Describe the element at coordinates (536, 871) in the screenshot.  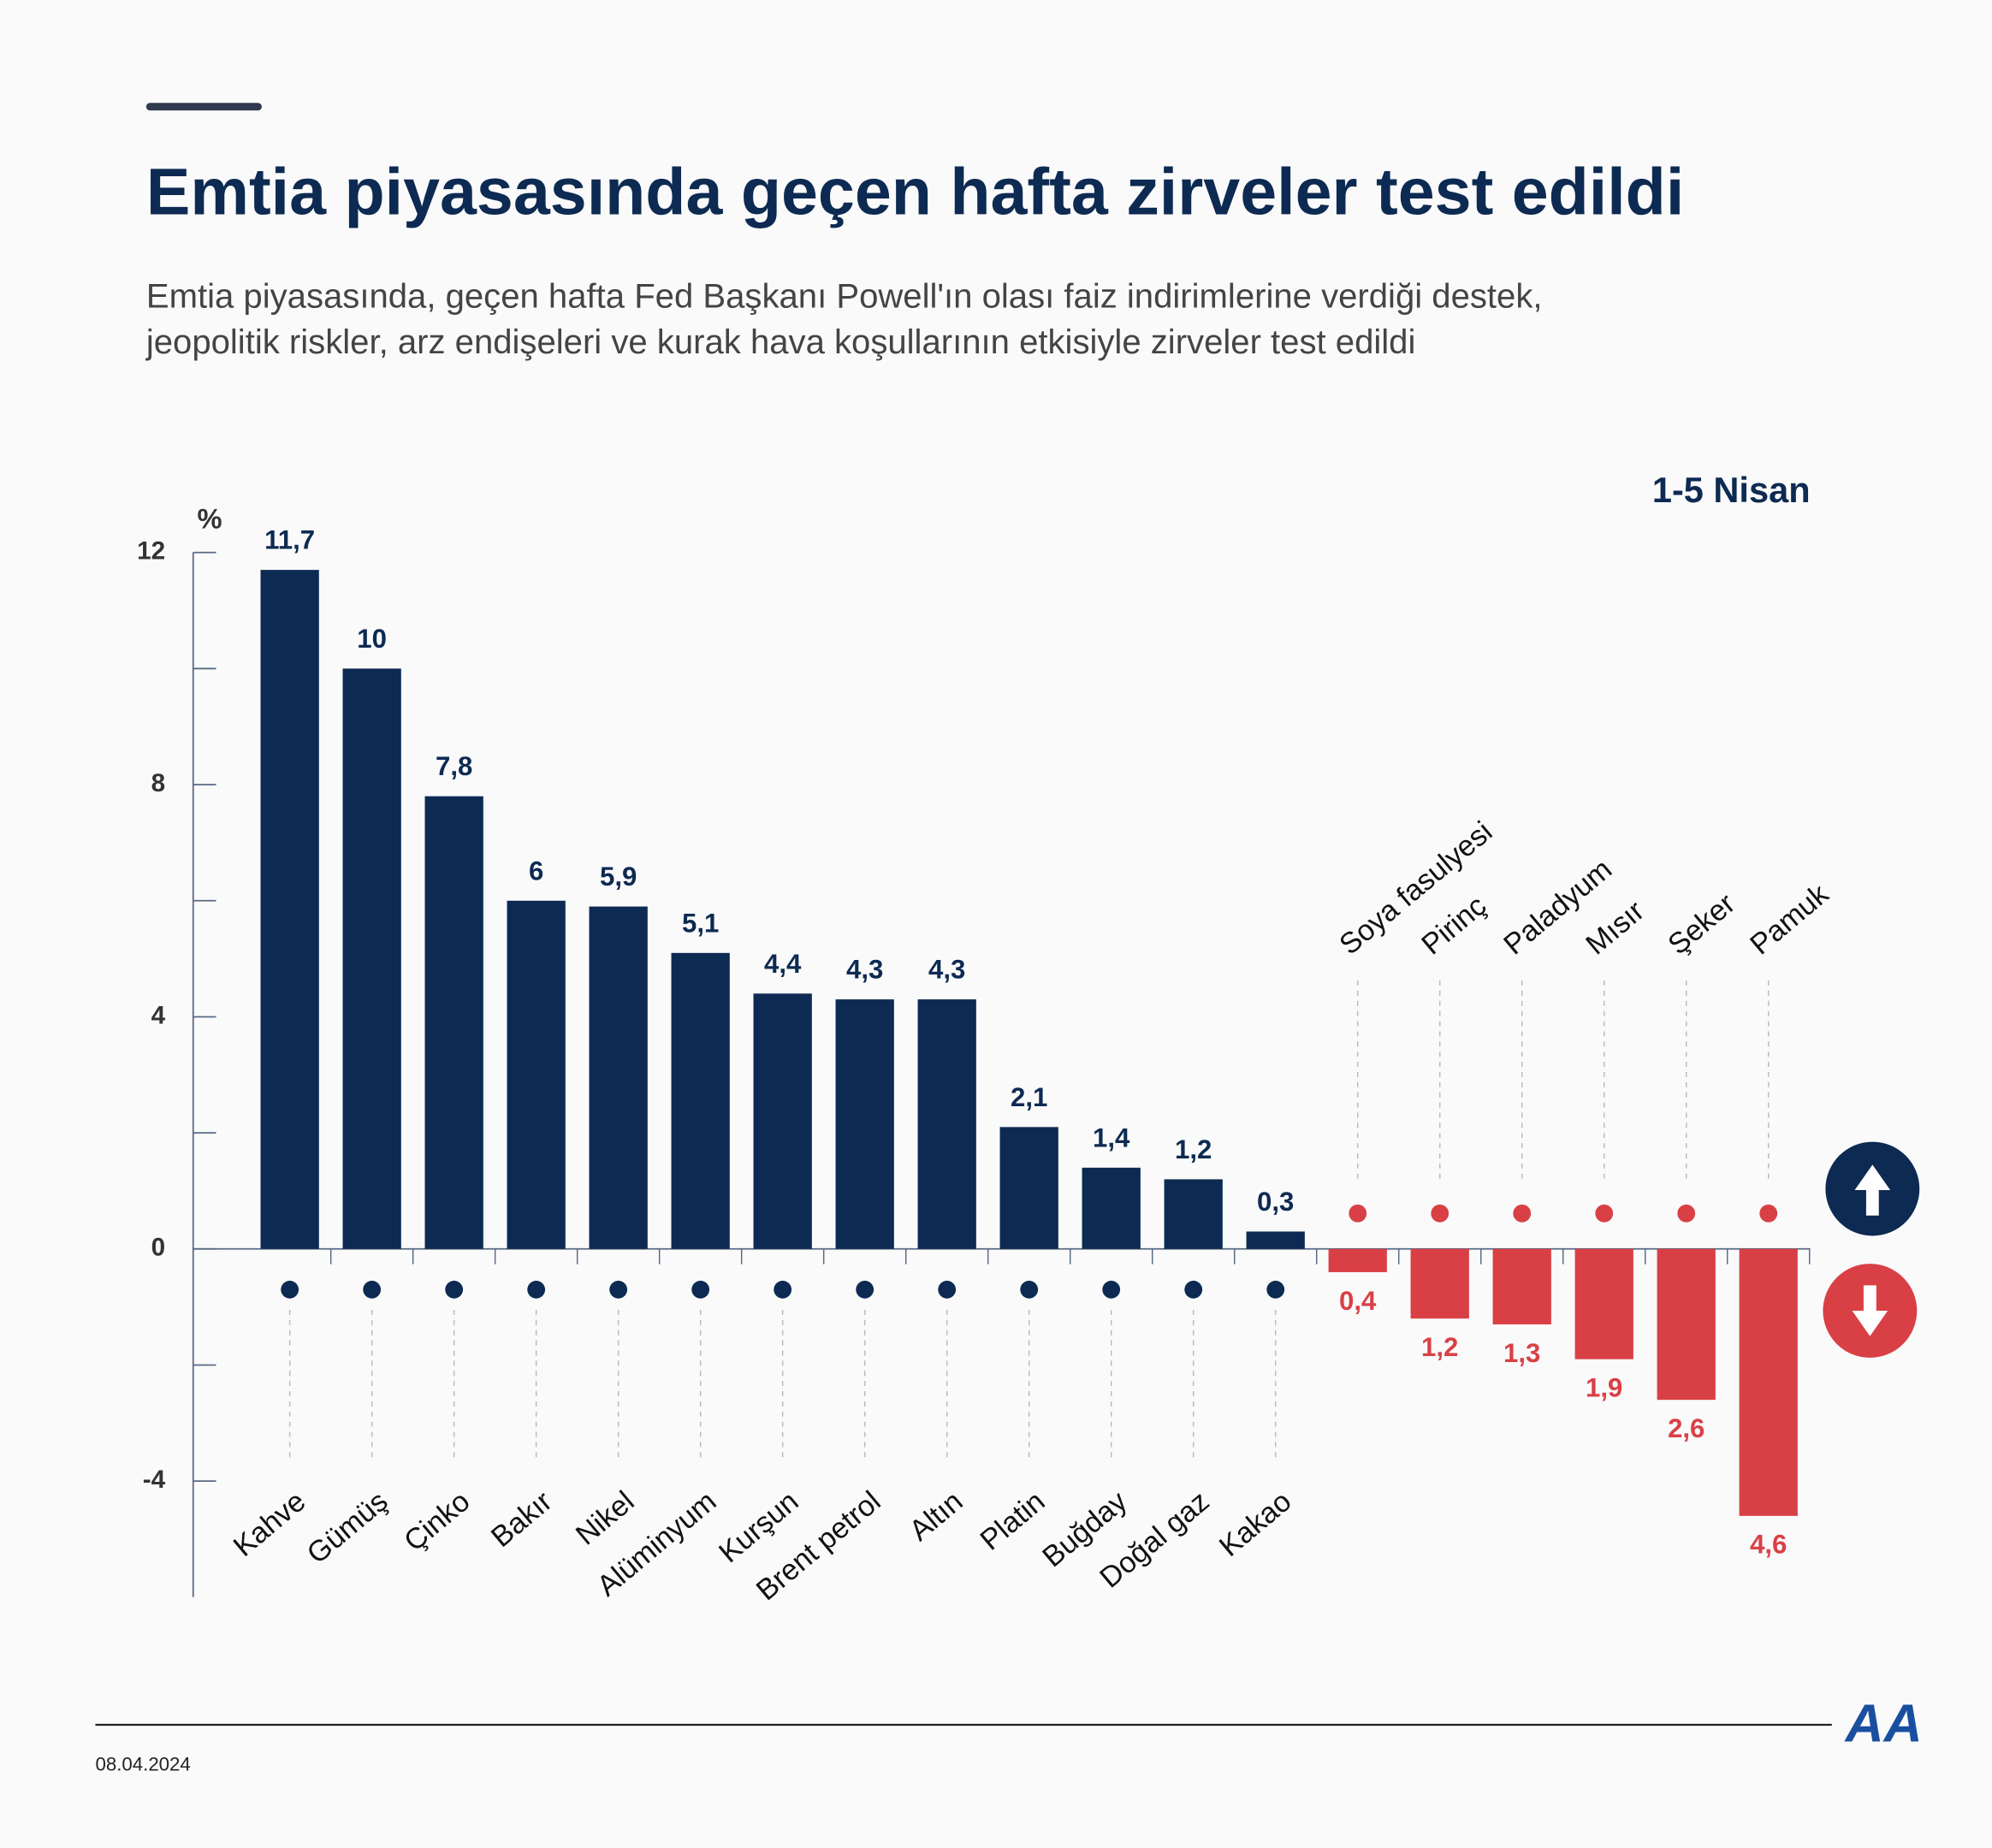
I see `value-label: 6` at that location.